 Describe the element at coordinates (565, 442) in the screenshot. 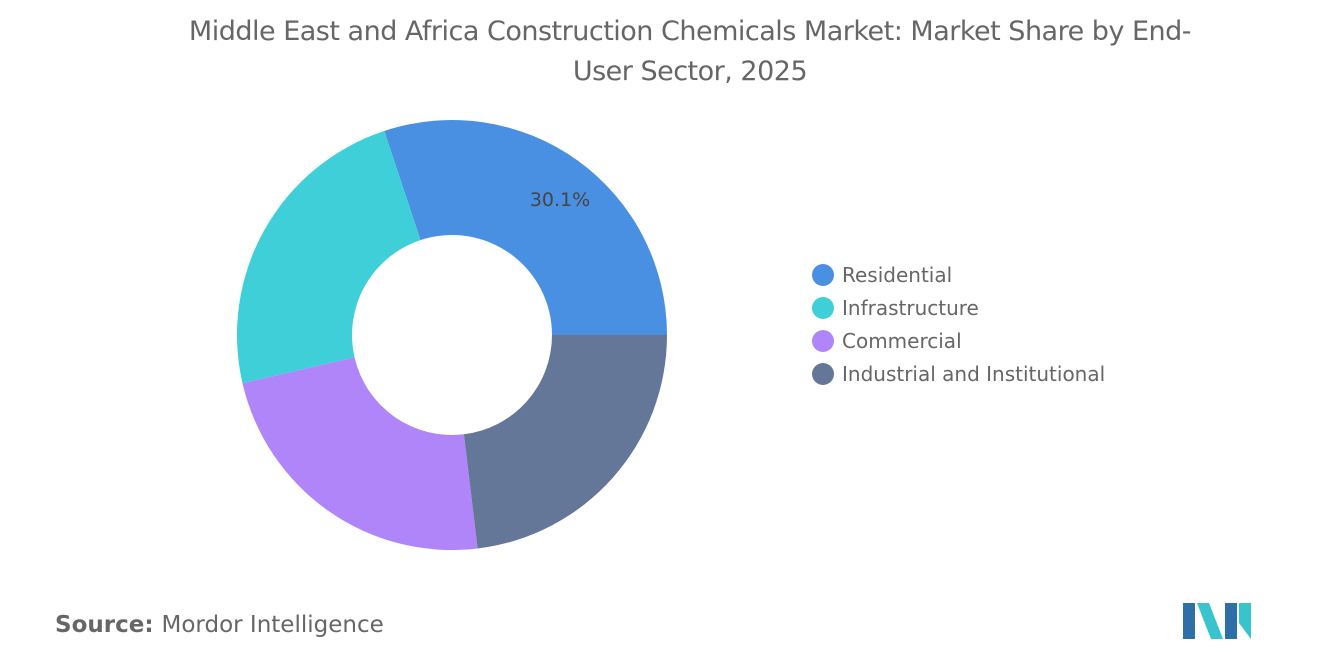

I see `slice-industrial-and-institutional` at that location.